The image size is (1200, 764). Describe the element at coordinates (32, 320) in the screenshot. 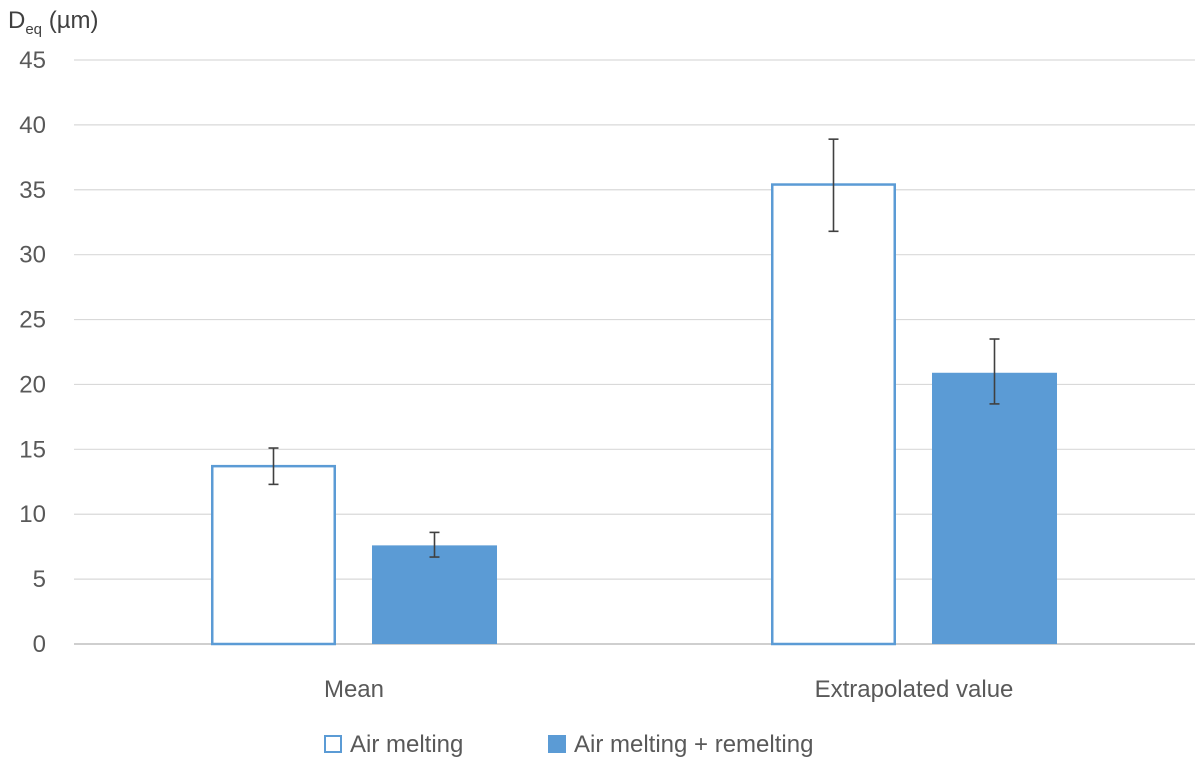

I see `y-tick-label: 25` at that location.